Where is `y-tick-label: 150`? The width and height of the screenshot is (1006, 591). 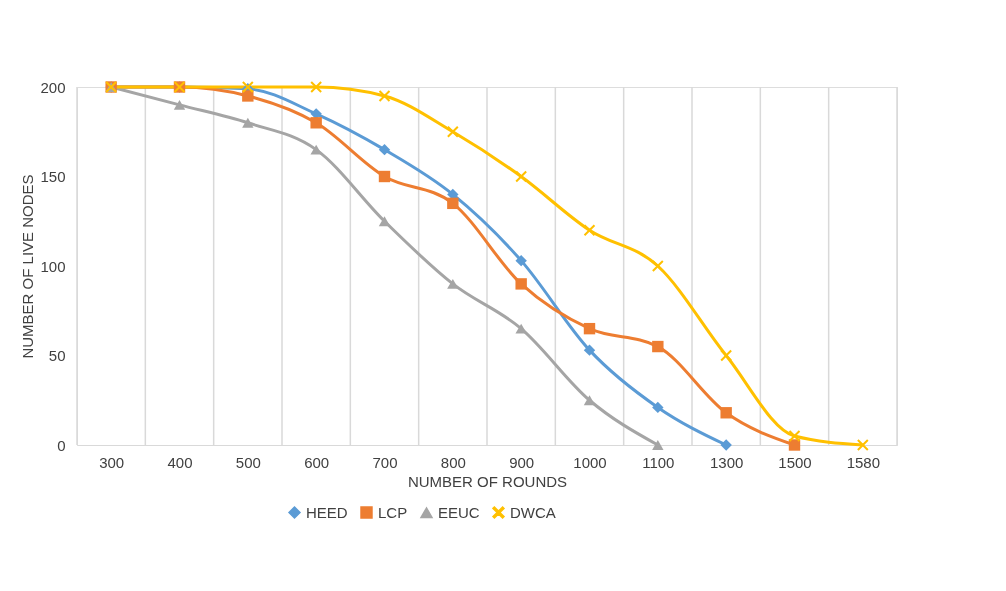 y-tick-label: 150 is located at coordinates (53, 176).